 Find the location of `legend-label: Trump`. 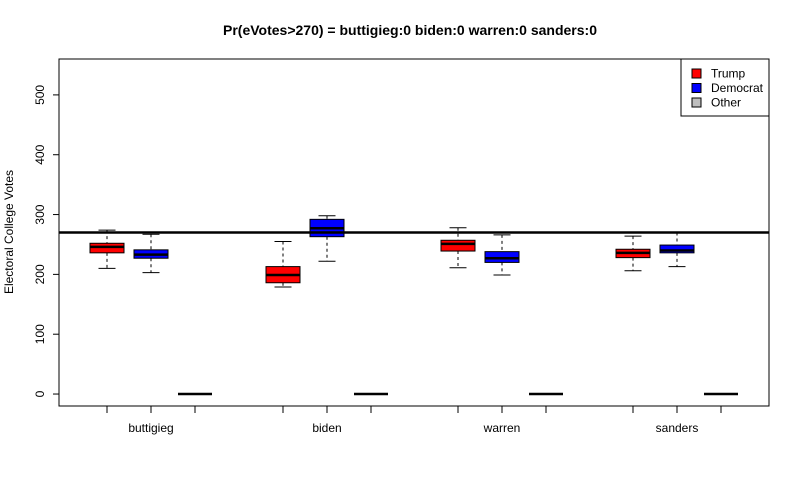

legend-label: Trump is located at coordinates (728, 74).